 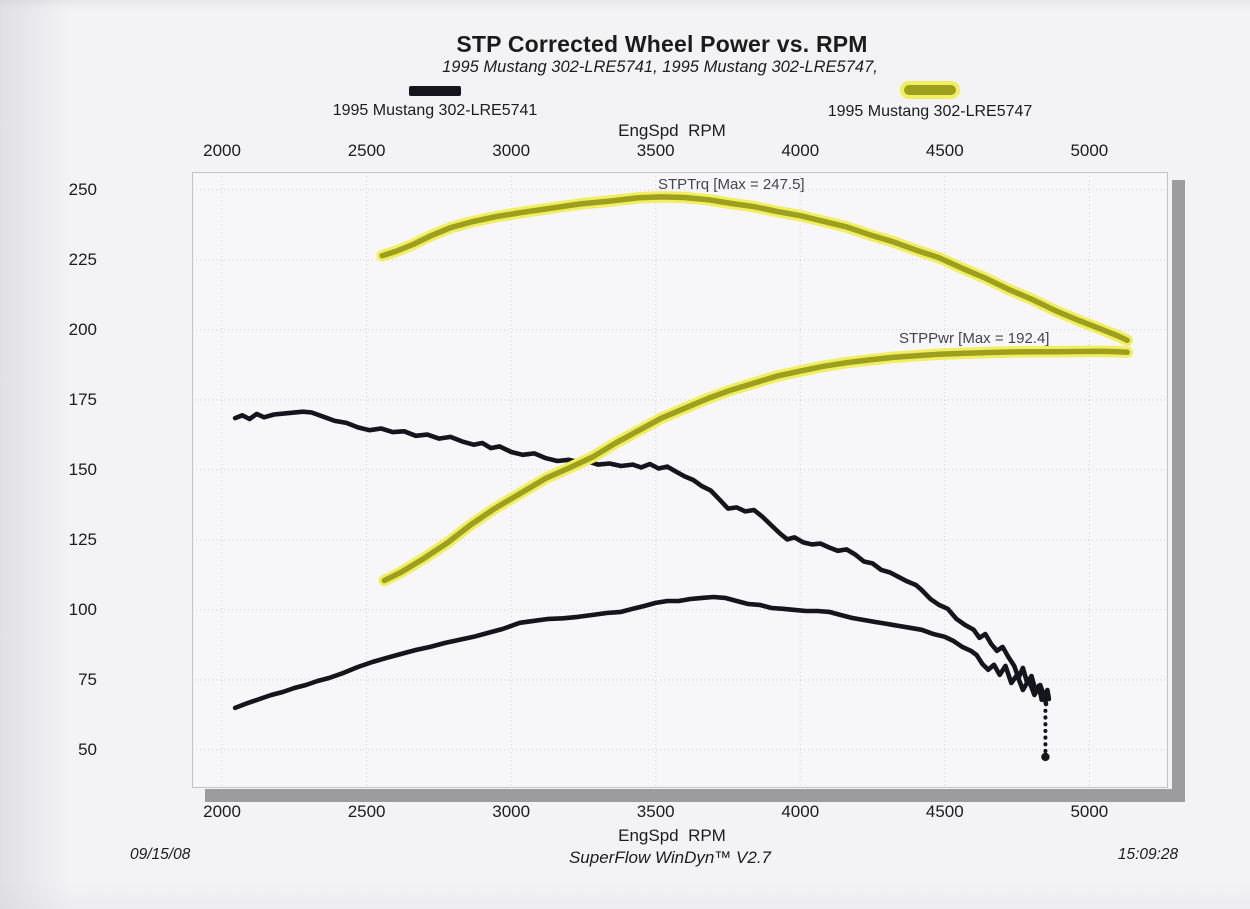 What do you see at coordinates (944, 150) in the screenshot?
I see `x-tick-top-4500: 4500` at bounding box center [944, 150].